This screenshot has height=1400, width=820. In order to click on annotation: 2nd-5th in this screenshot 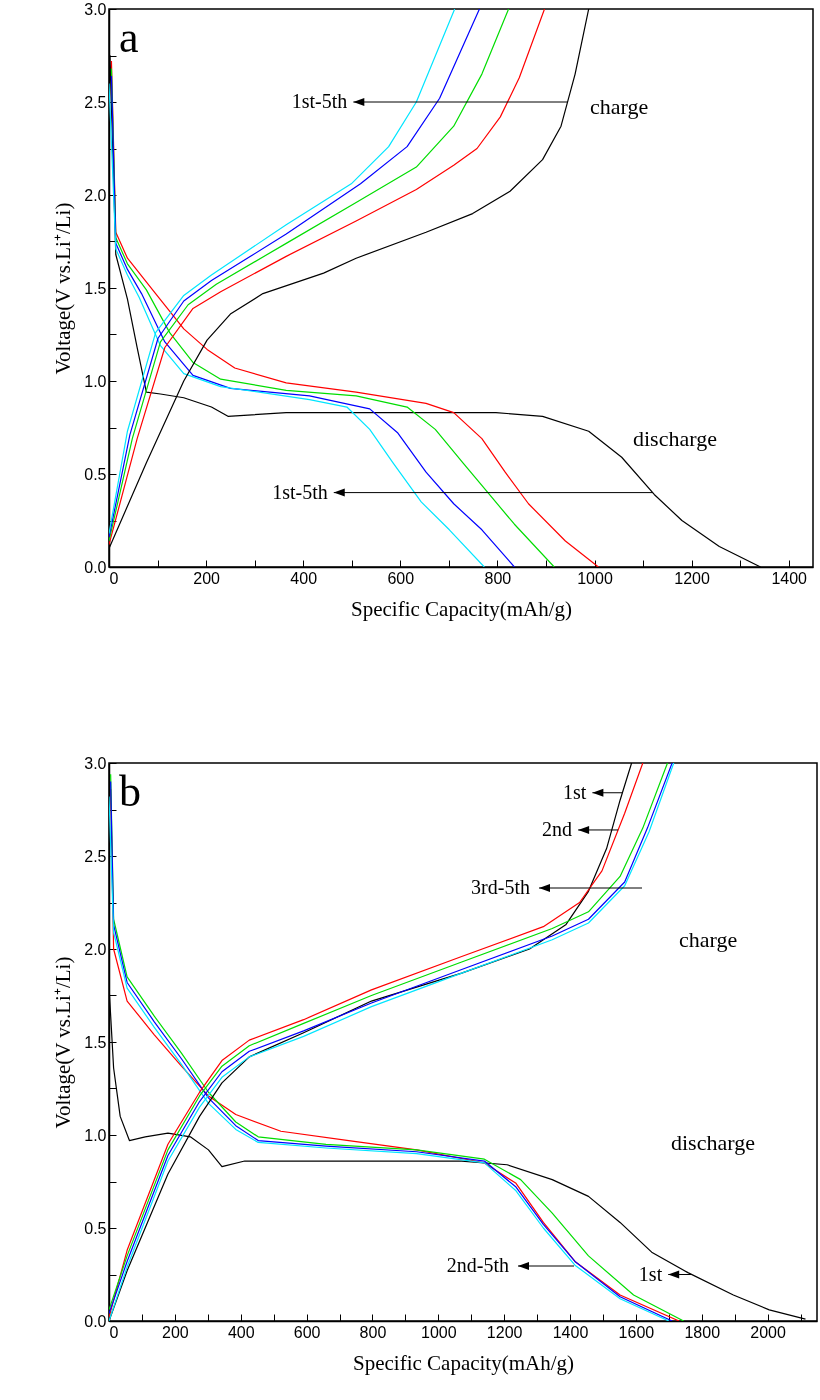, I will do `click(477, 1265)`.